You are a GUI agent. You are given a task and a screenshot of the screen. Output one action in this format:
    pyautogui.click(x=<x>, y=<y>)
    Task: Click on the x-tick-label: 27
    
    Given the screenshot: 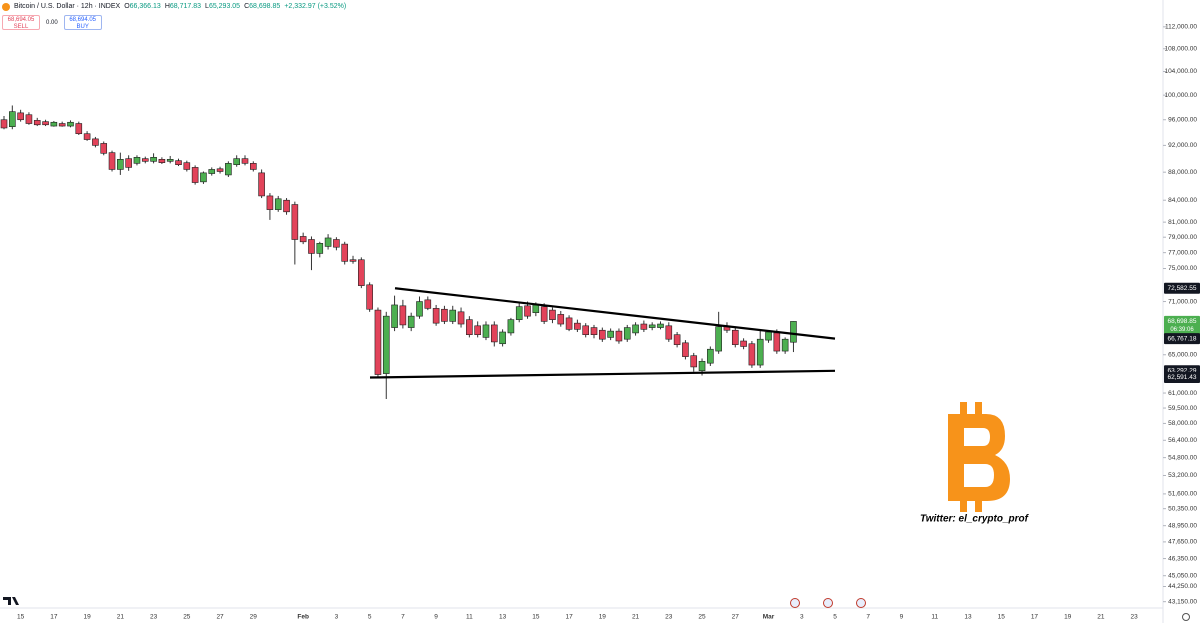 What is the action you would take?
    pyautogui.click(x=736, y=617)
    